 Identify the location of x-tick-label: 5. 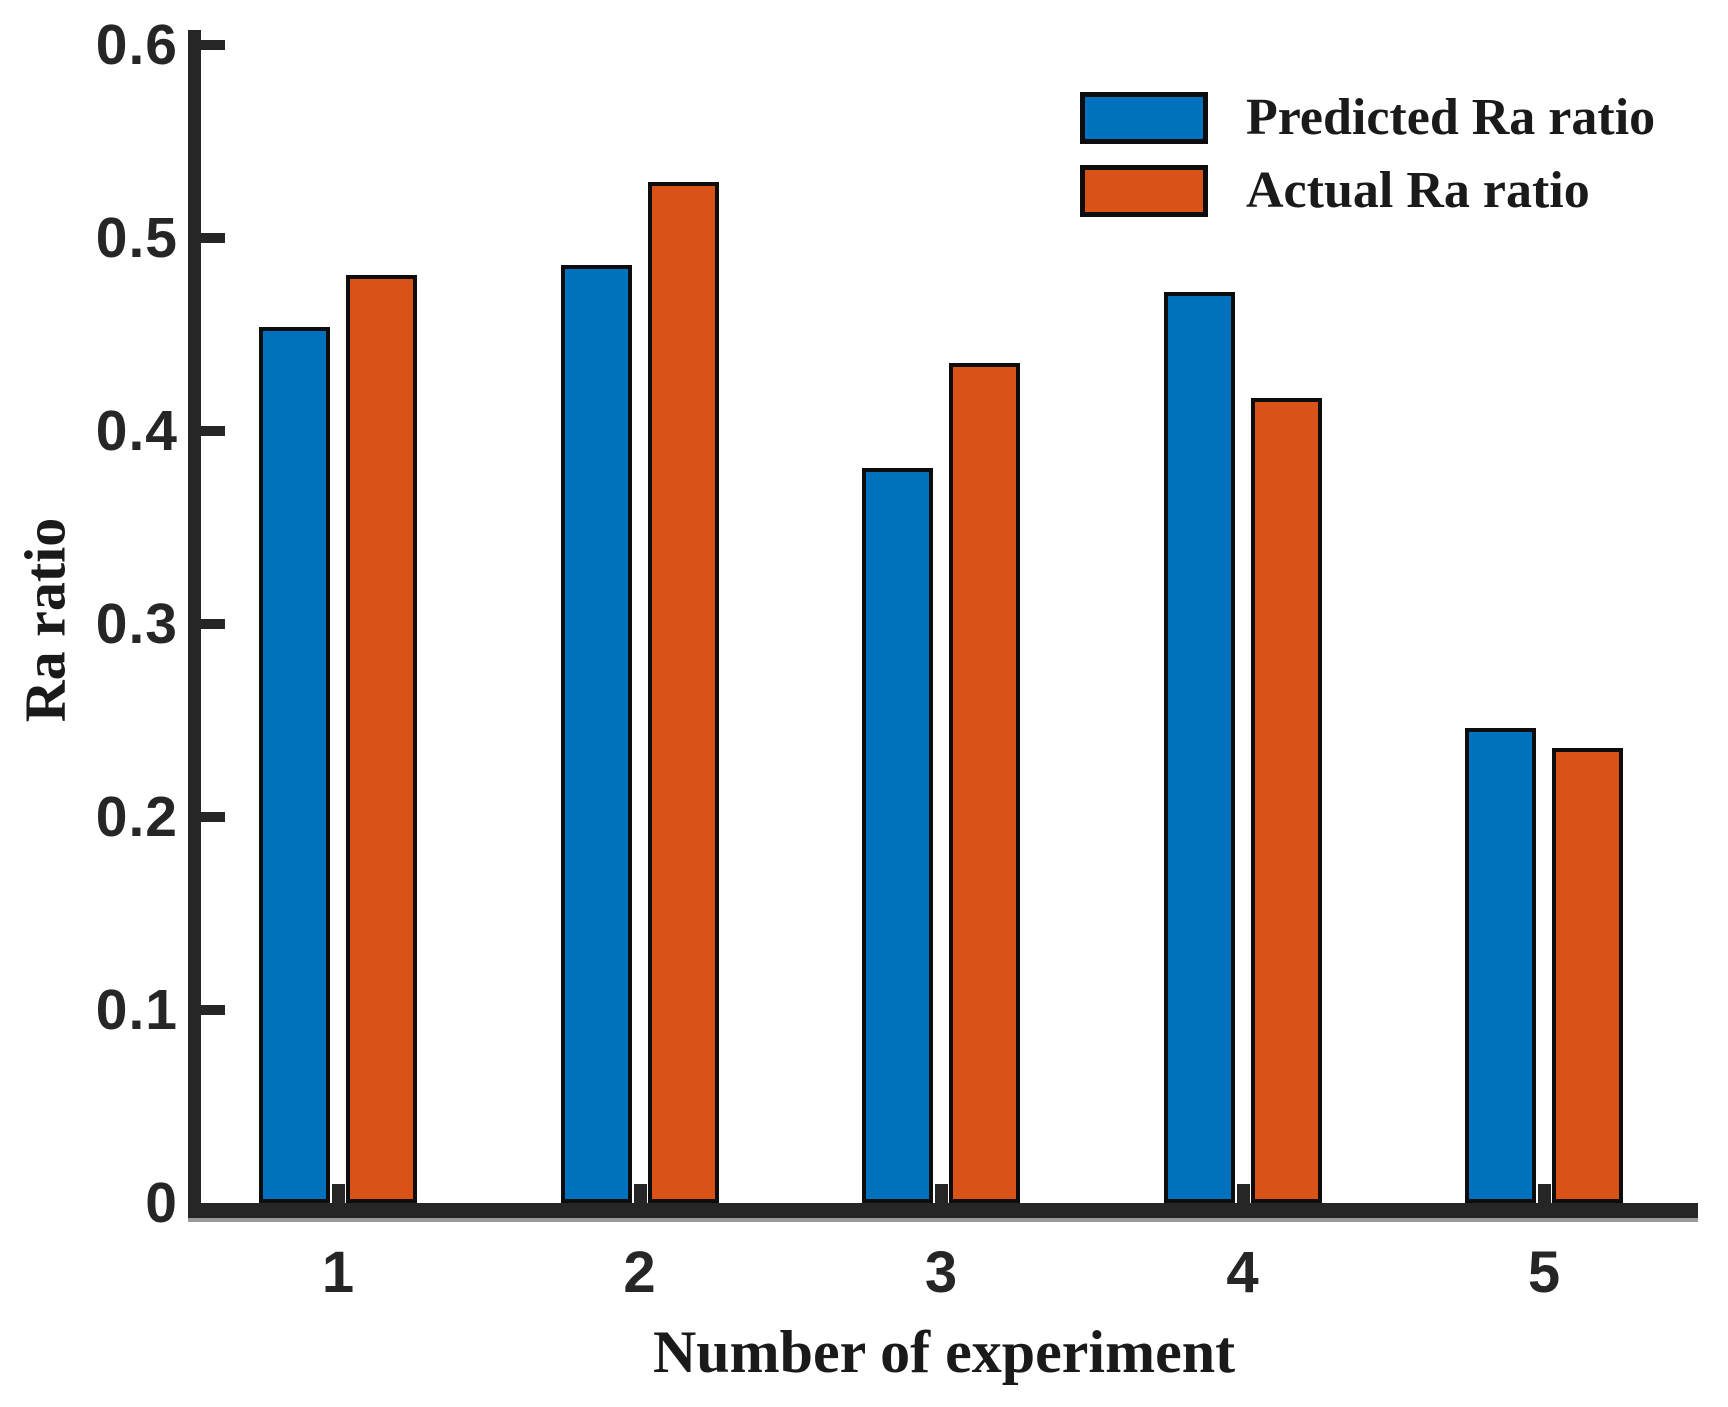
(1544, 1272).